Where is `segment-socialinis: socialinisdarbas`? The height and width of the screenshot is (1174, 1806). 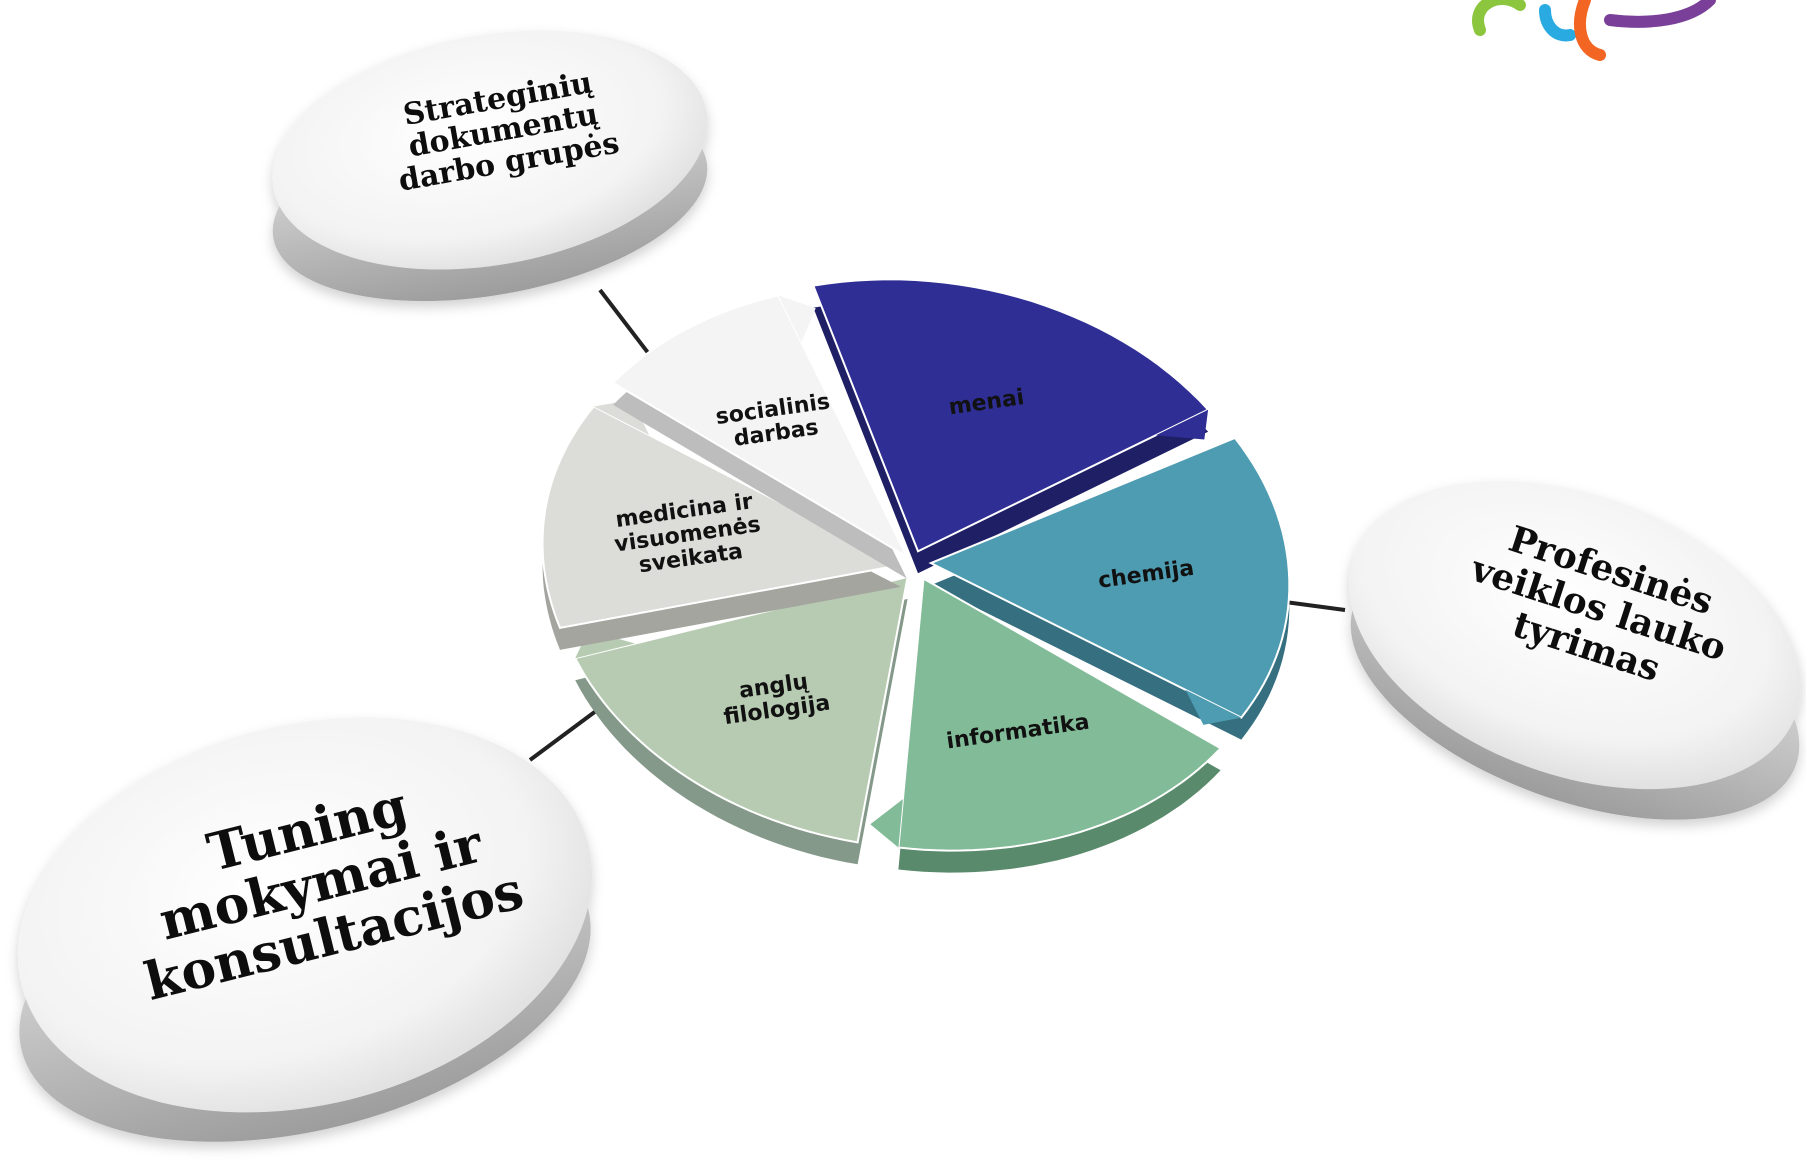 segment-socialinis: socialinisdarbas is located at coordinates (760, 436).